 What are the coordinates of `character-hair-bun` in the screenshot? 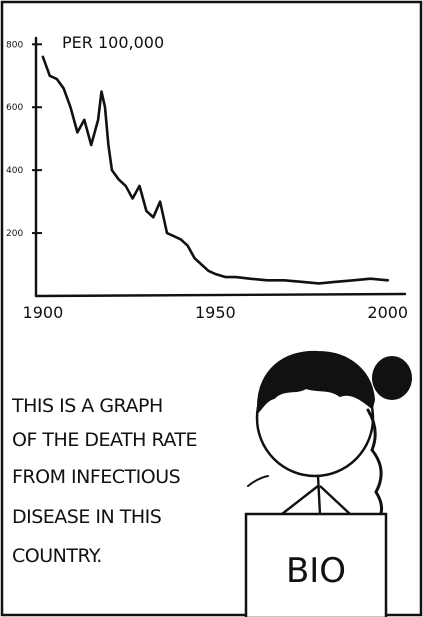 It's located at (392, 378).